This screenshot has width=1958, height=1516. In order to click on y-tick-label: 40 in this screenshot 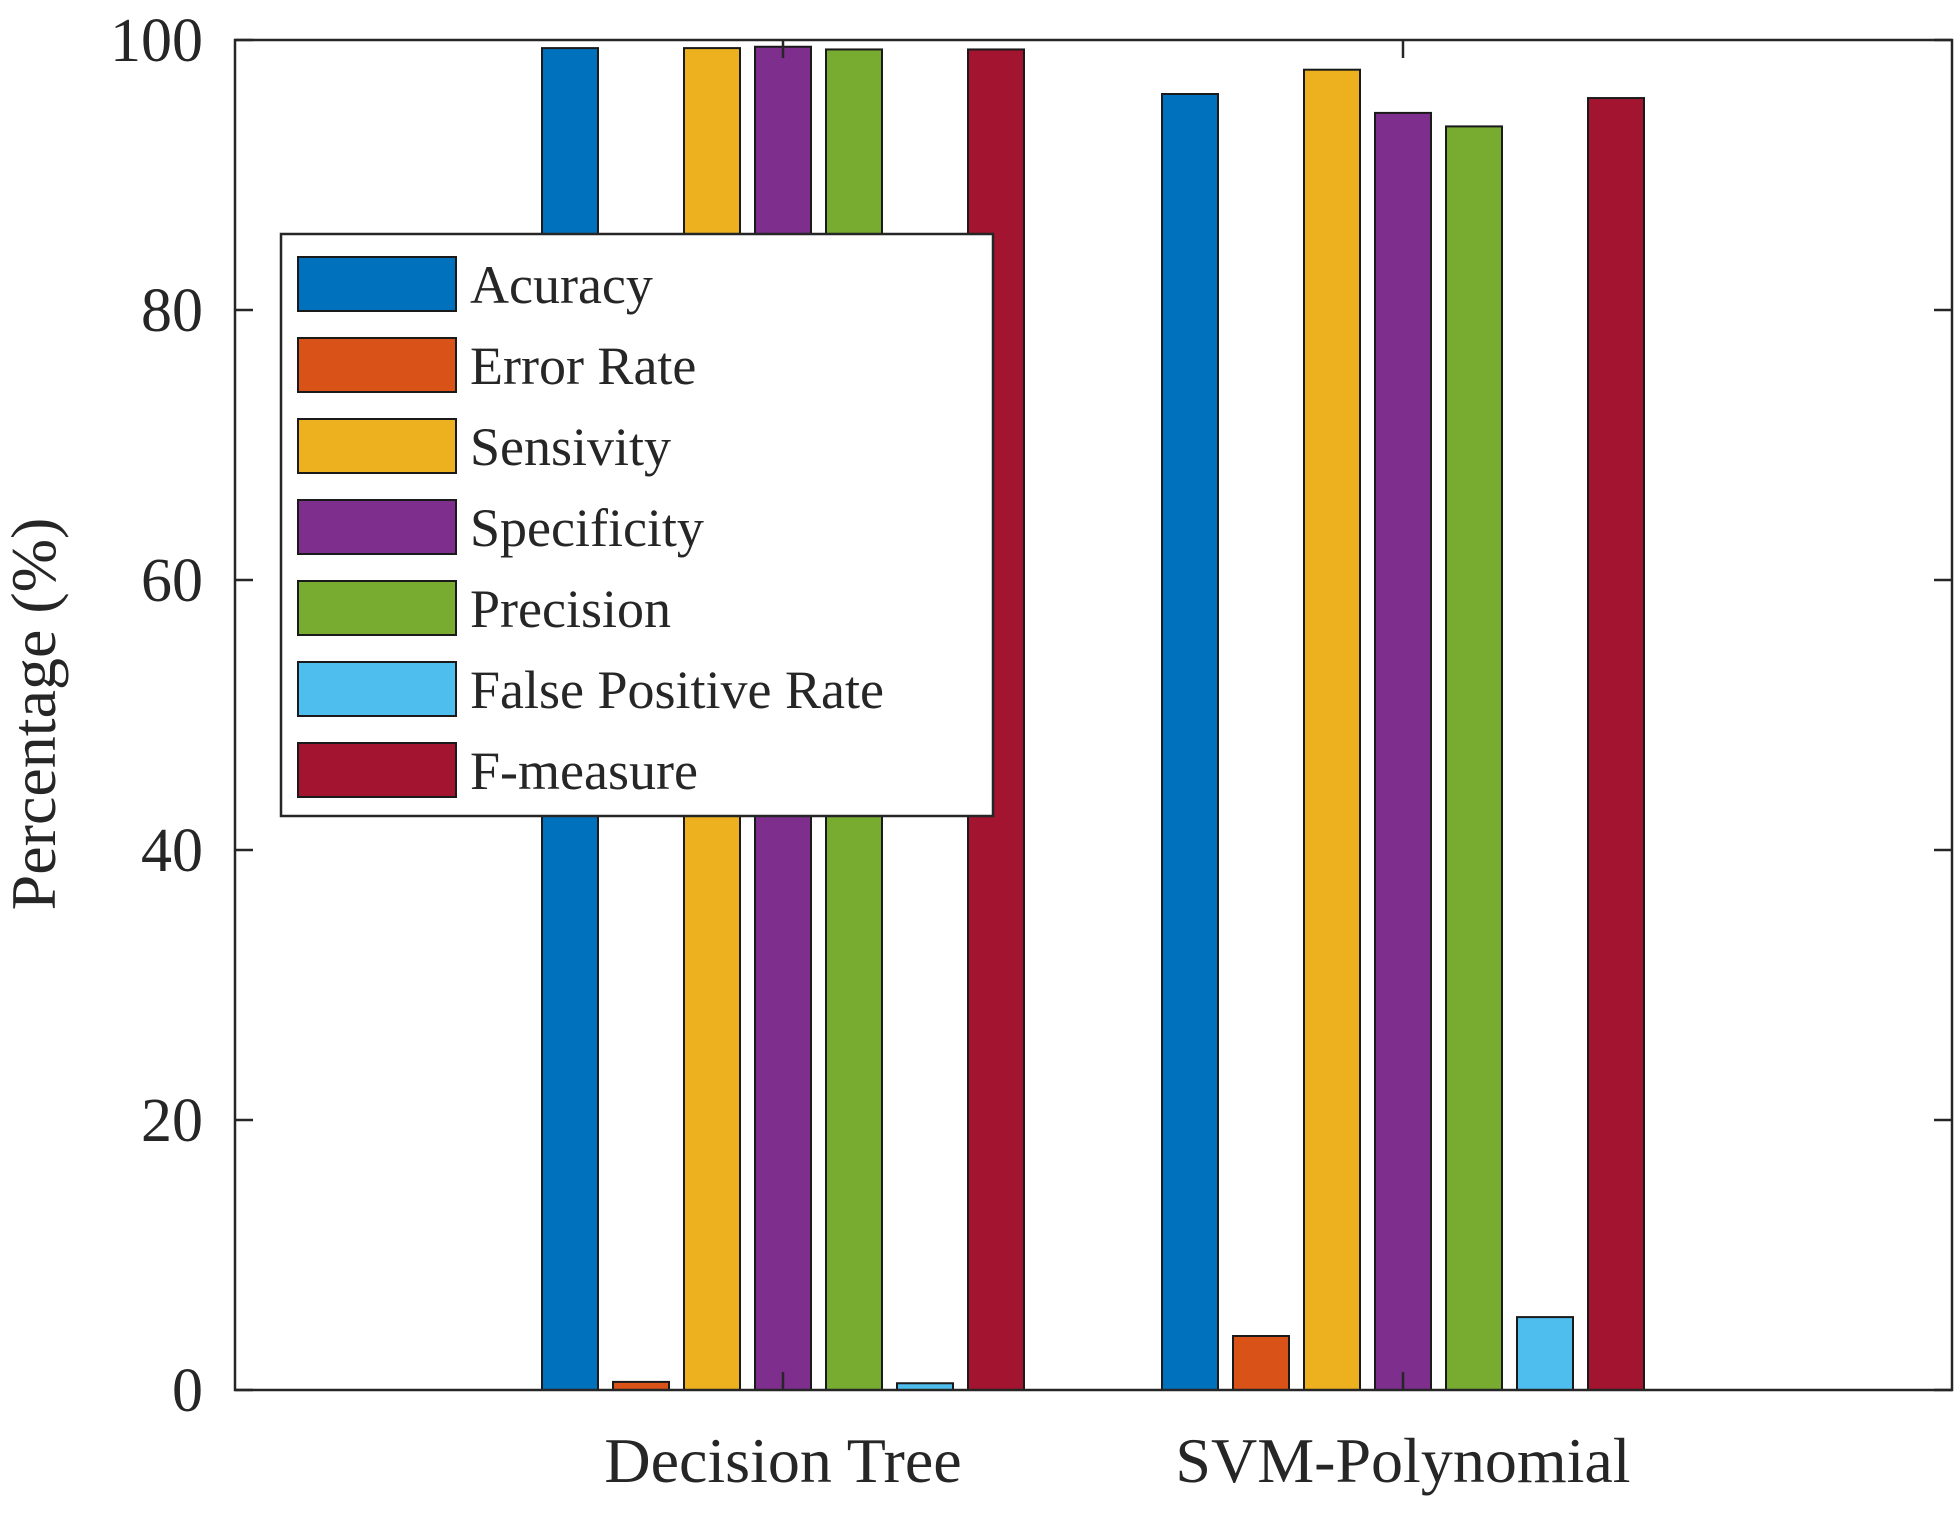, I will do `click(172, 851)`.